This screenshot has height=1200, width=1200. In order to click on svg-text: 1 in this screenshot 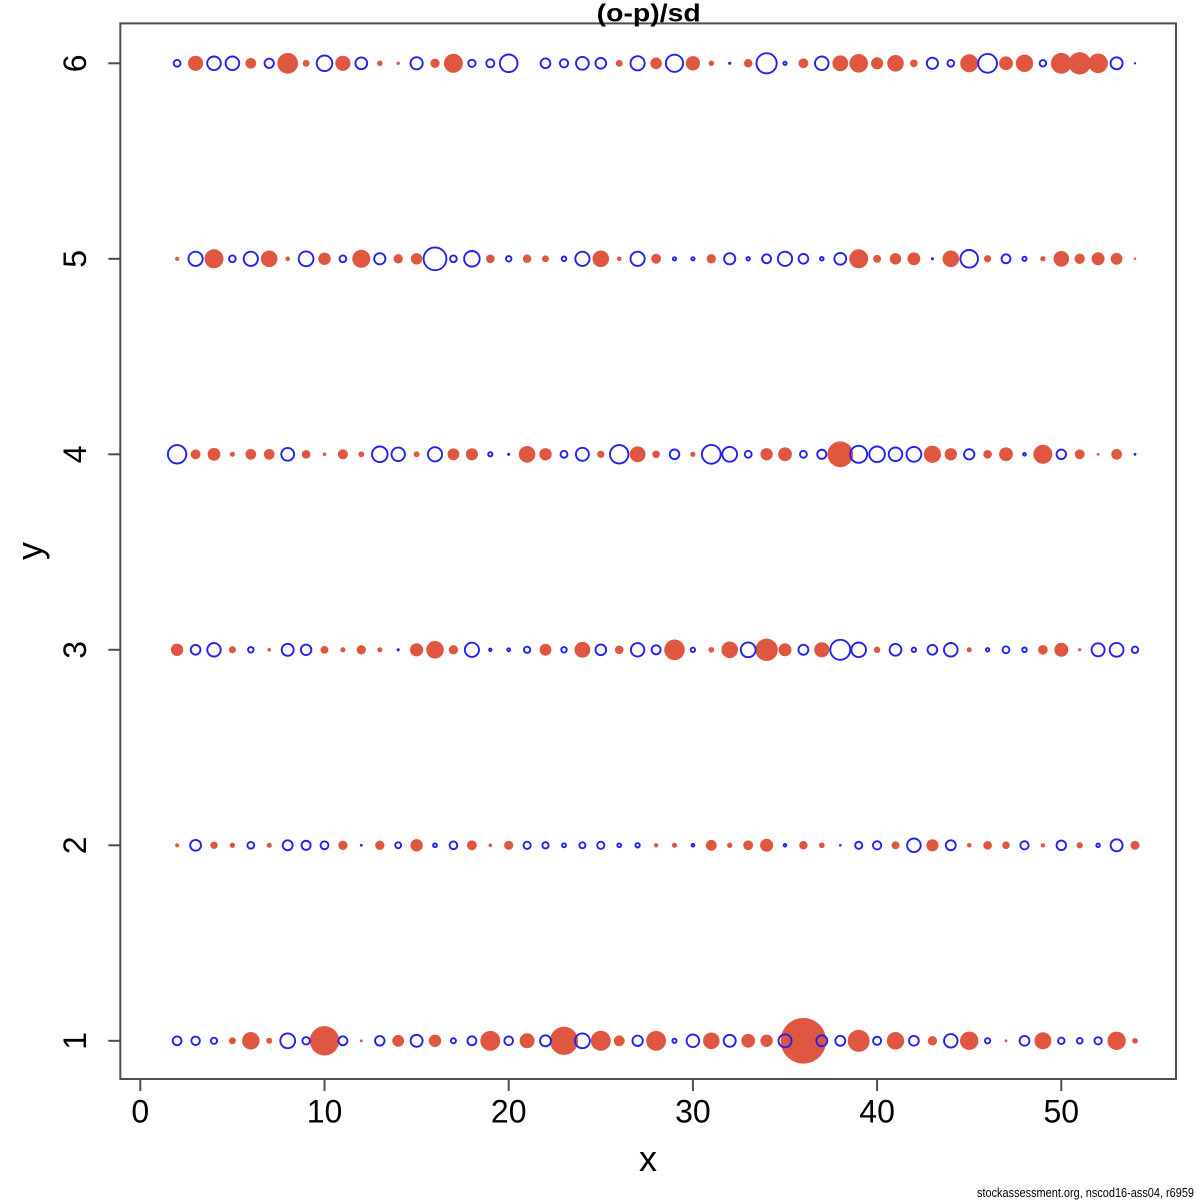, I will do `click(75, 1041)`.